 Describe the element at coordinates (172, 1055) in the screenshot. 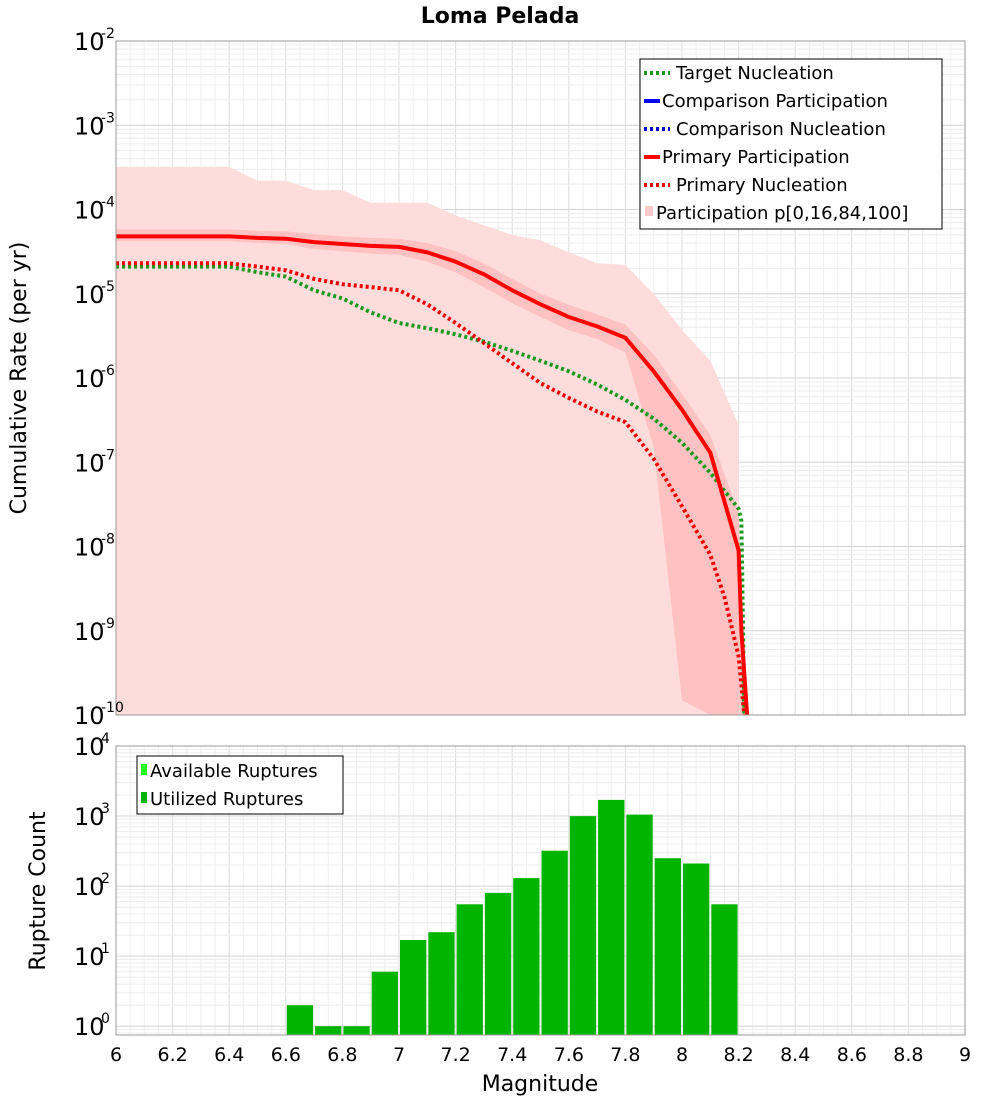

I see `x-tick-label: 6.2` at that location.